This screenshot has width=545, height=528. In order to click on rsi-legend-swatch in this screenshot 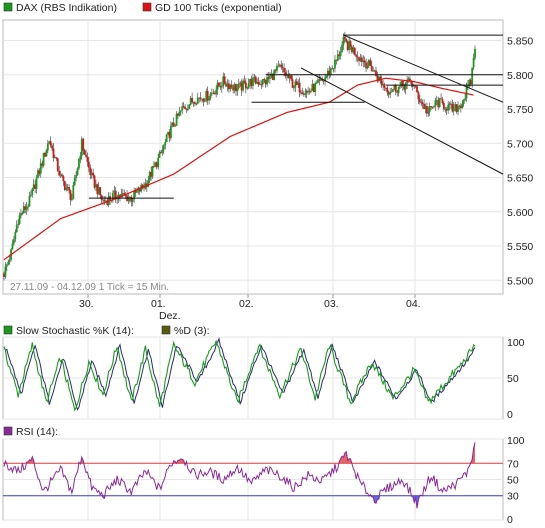, I will do `click(8, 431)`.